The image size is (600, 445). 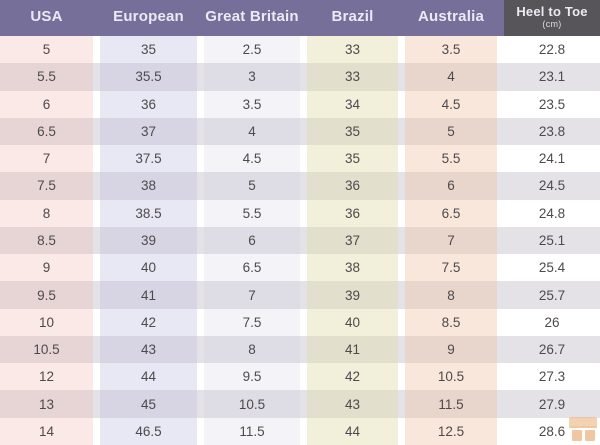 What do you see at coordinates (356, 295) in the screenshot?
I see `cell-brazil: 39` at bounding box center [356, 295].